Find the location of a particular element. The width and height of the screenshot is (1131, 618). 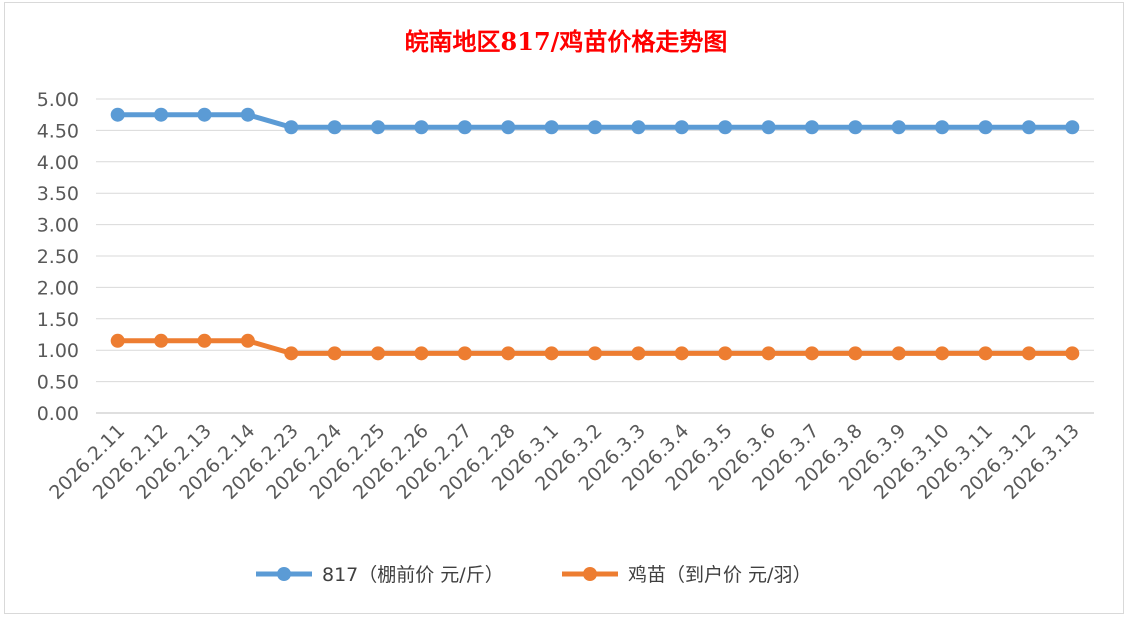

y-tick-label: 1.00 is located at coordinates (58, 351).